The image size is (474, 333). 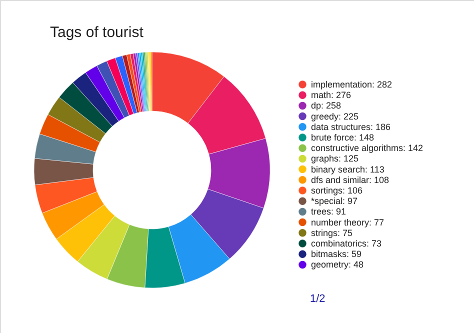 What do you see at coordinates (347, 169) in the screenshot?
I see `legend-label: binary search: 113` at bounding box center [347, 169].